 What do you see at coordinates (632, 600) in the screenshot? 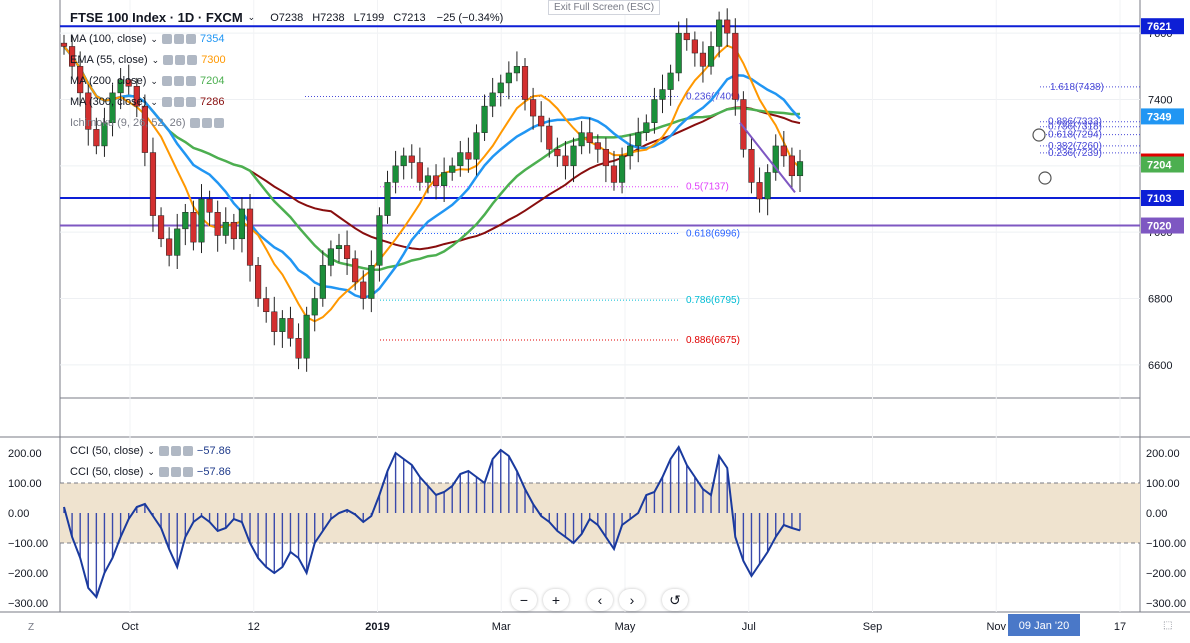
I see `scroll-right-button: ›` at bounding box center [632, 600].